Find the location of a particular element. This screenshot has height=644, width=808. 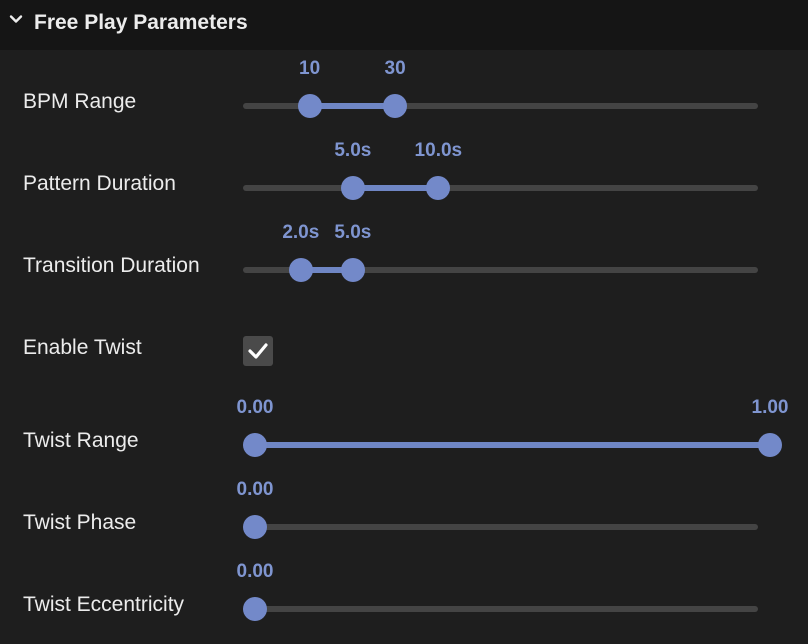

twist-phase-value: 0.00 is located at coordinates (255, 489).